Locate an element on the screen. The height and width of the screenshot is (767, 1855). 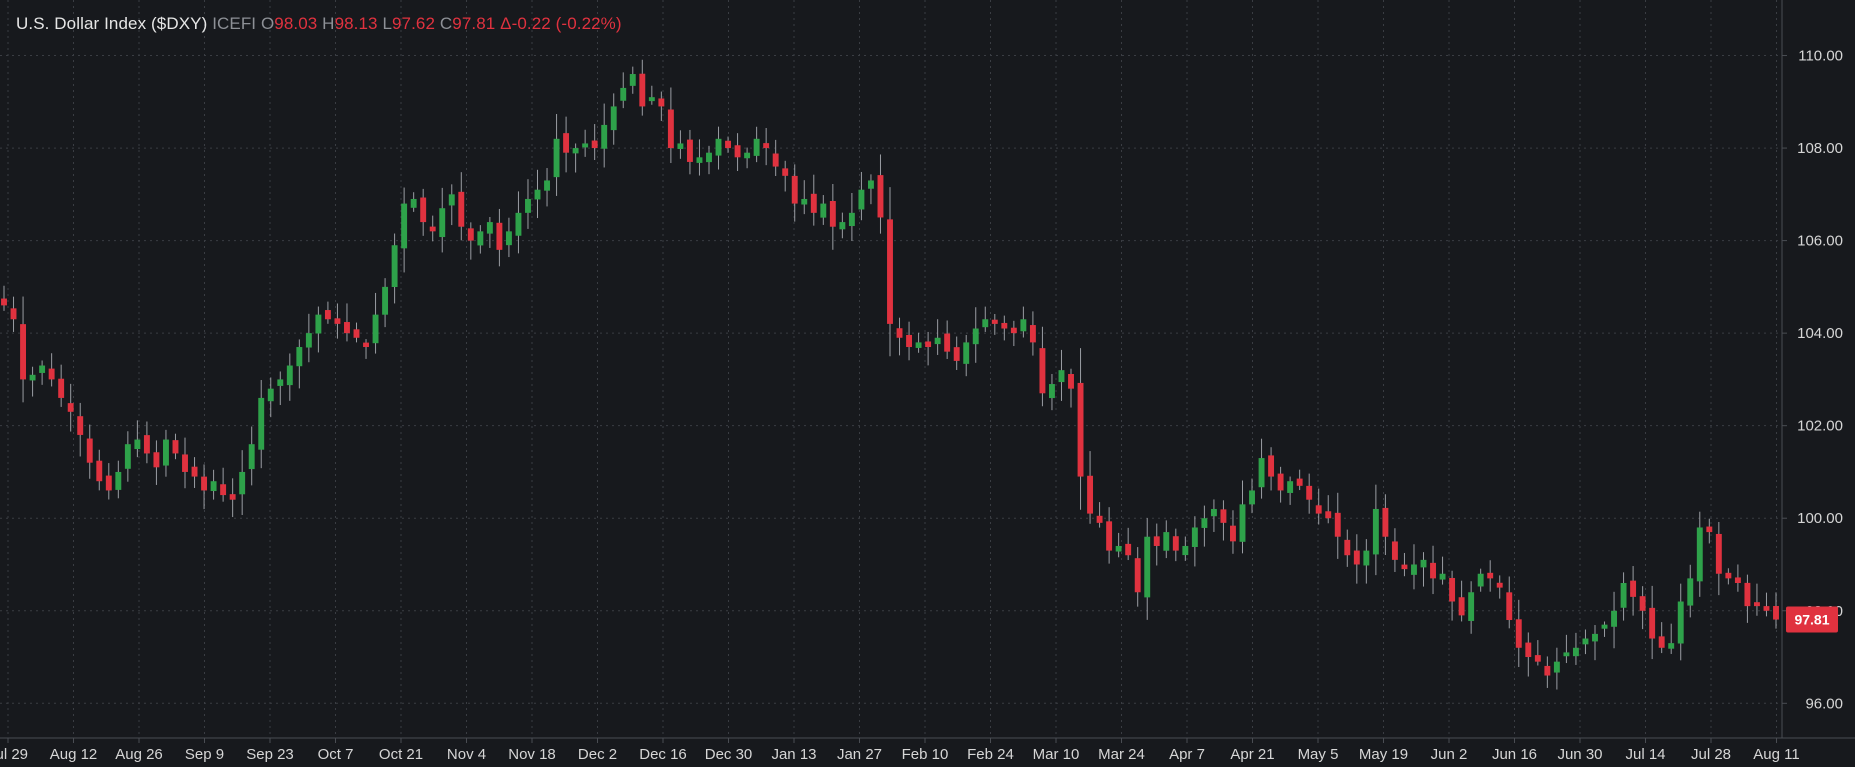
last-price-tag: 97.81 is located at coordinates (1812, 619).